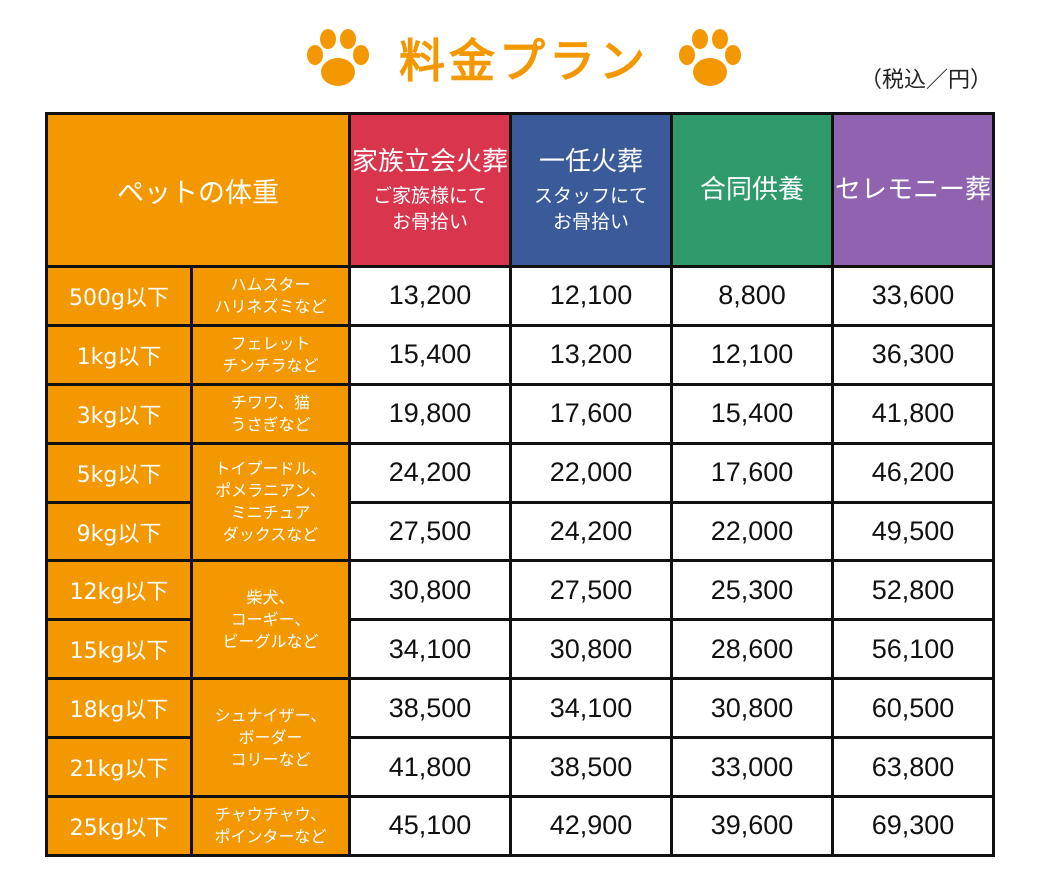  What do you see at coordinates (119, 354) in the screenshot?
I see `weight-cell: 1kg以下` at bounding box center [119, 354].